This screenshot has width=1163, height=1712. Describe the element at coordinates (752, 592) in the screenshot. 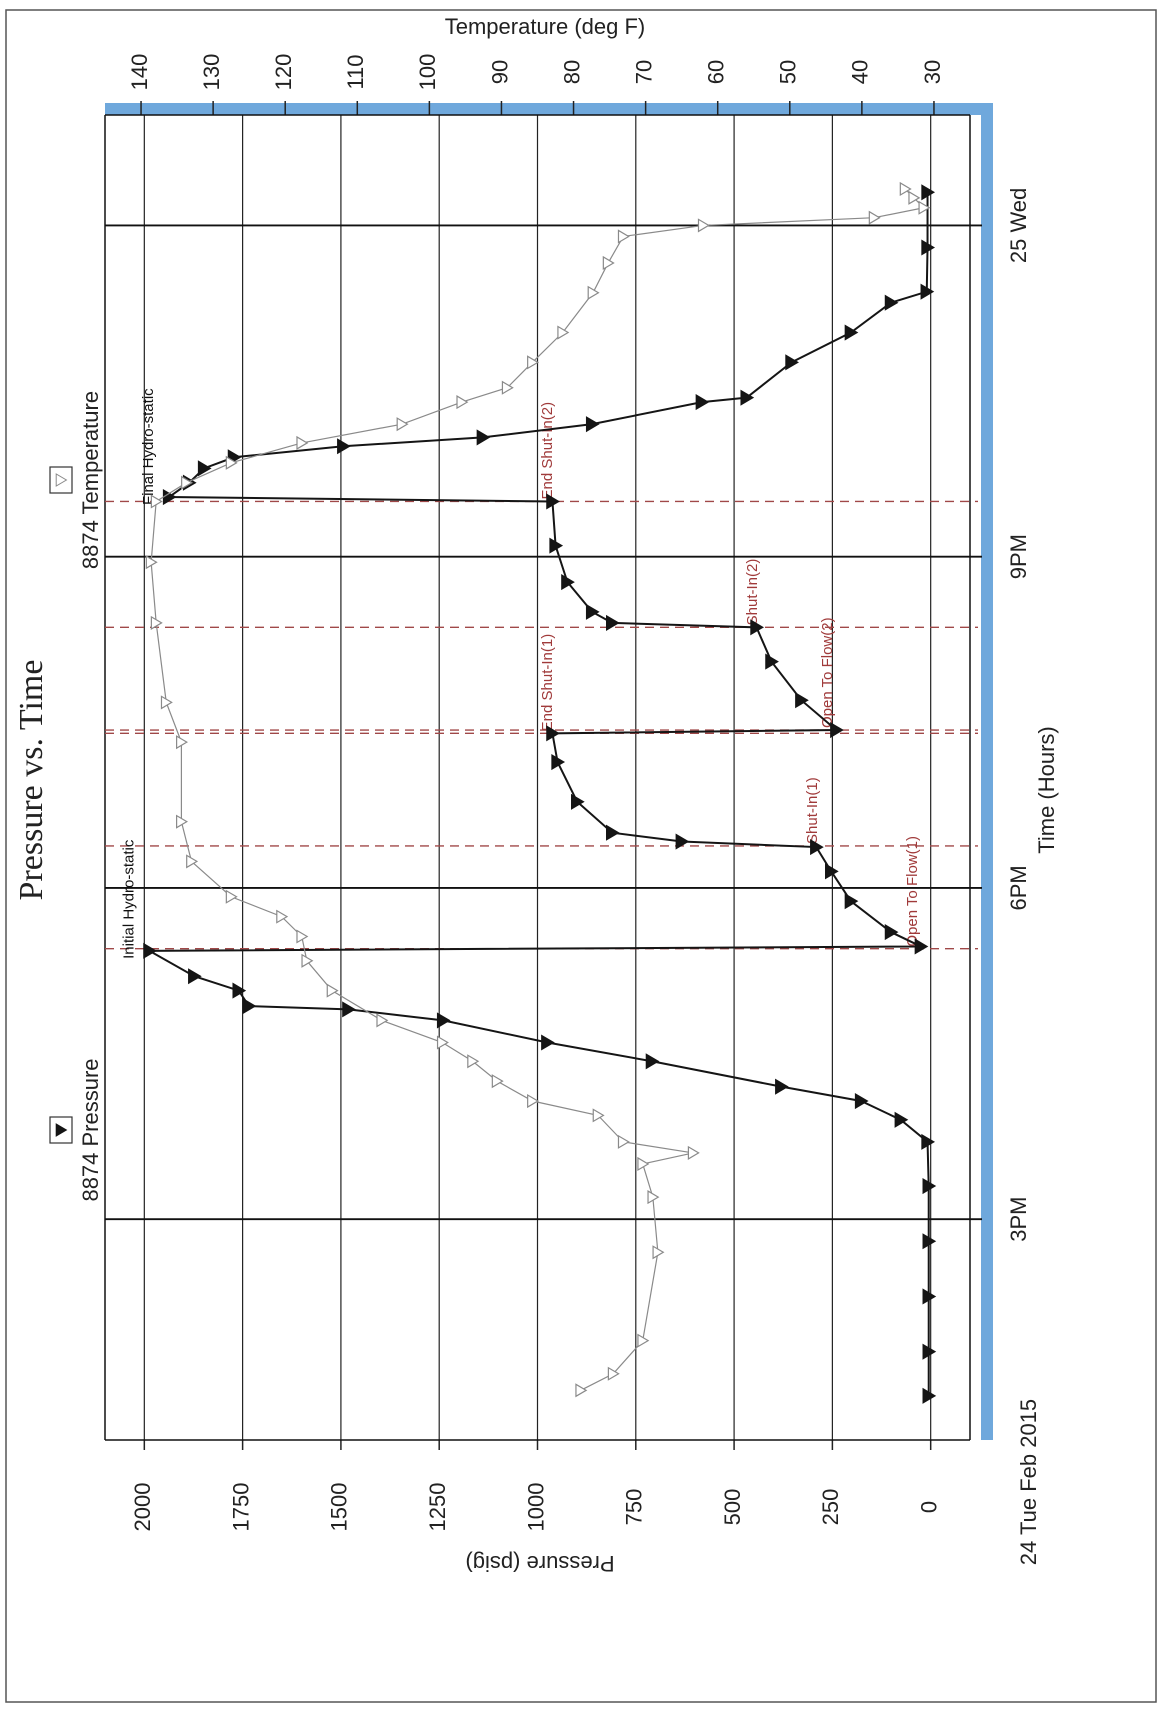

I see `event-label: Shut-In(2)` at that location.